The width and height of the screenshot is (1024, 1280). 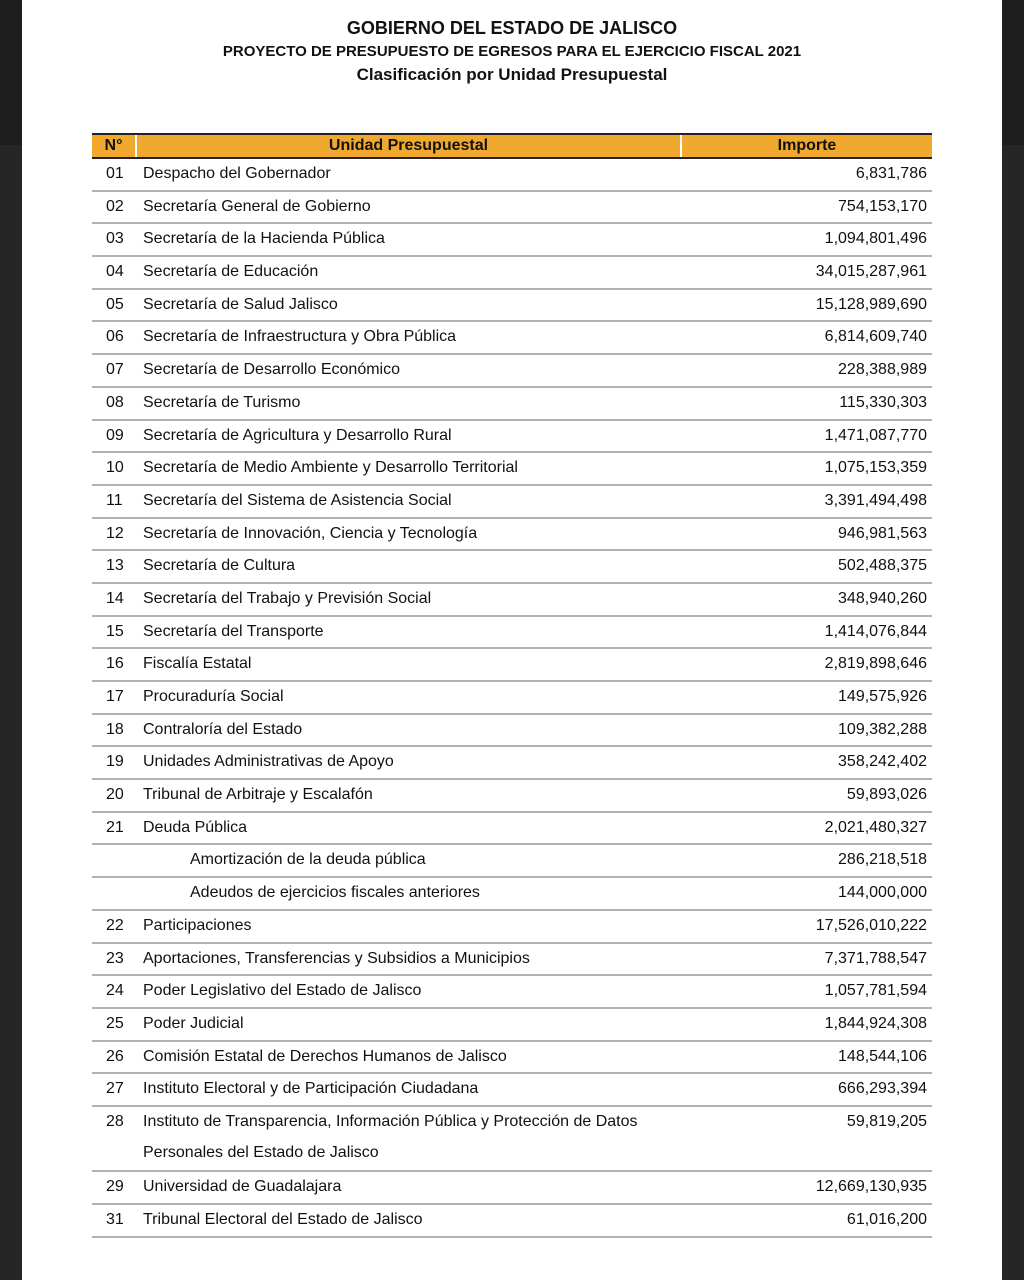 What do you see at coordinates (886, 795) in the screenshot?
I see `row-amount: 59,893,026` at bounding box center [886, 795].